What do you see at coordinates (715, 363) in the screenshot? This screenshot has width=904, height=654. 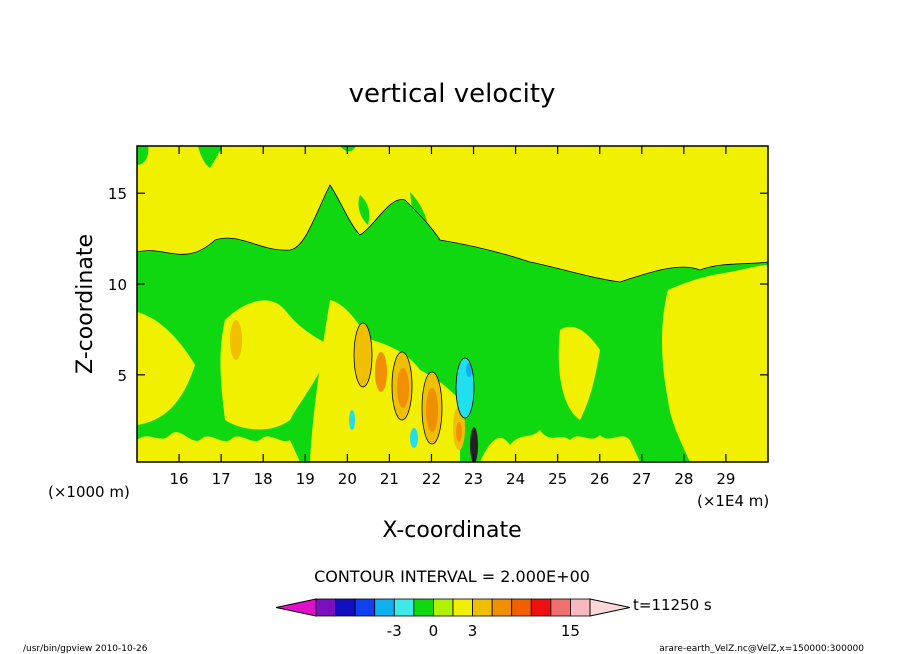 I see `yellow-right` at bounding box center [715, 363].